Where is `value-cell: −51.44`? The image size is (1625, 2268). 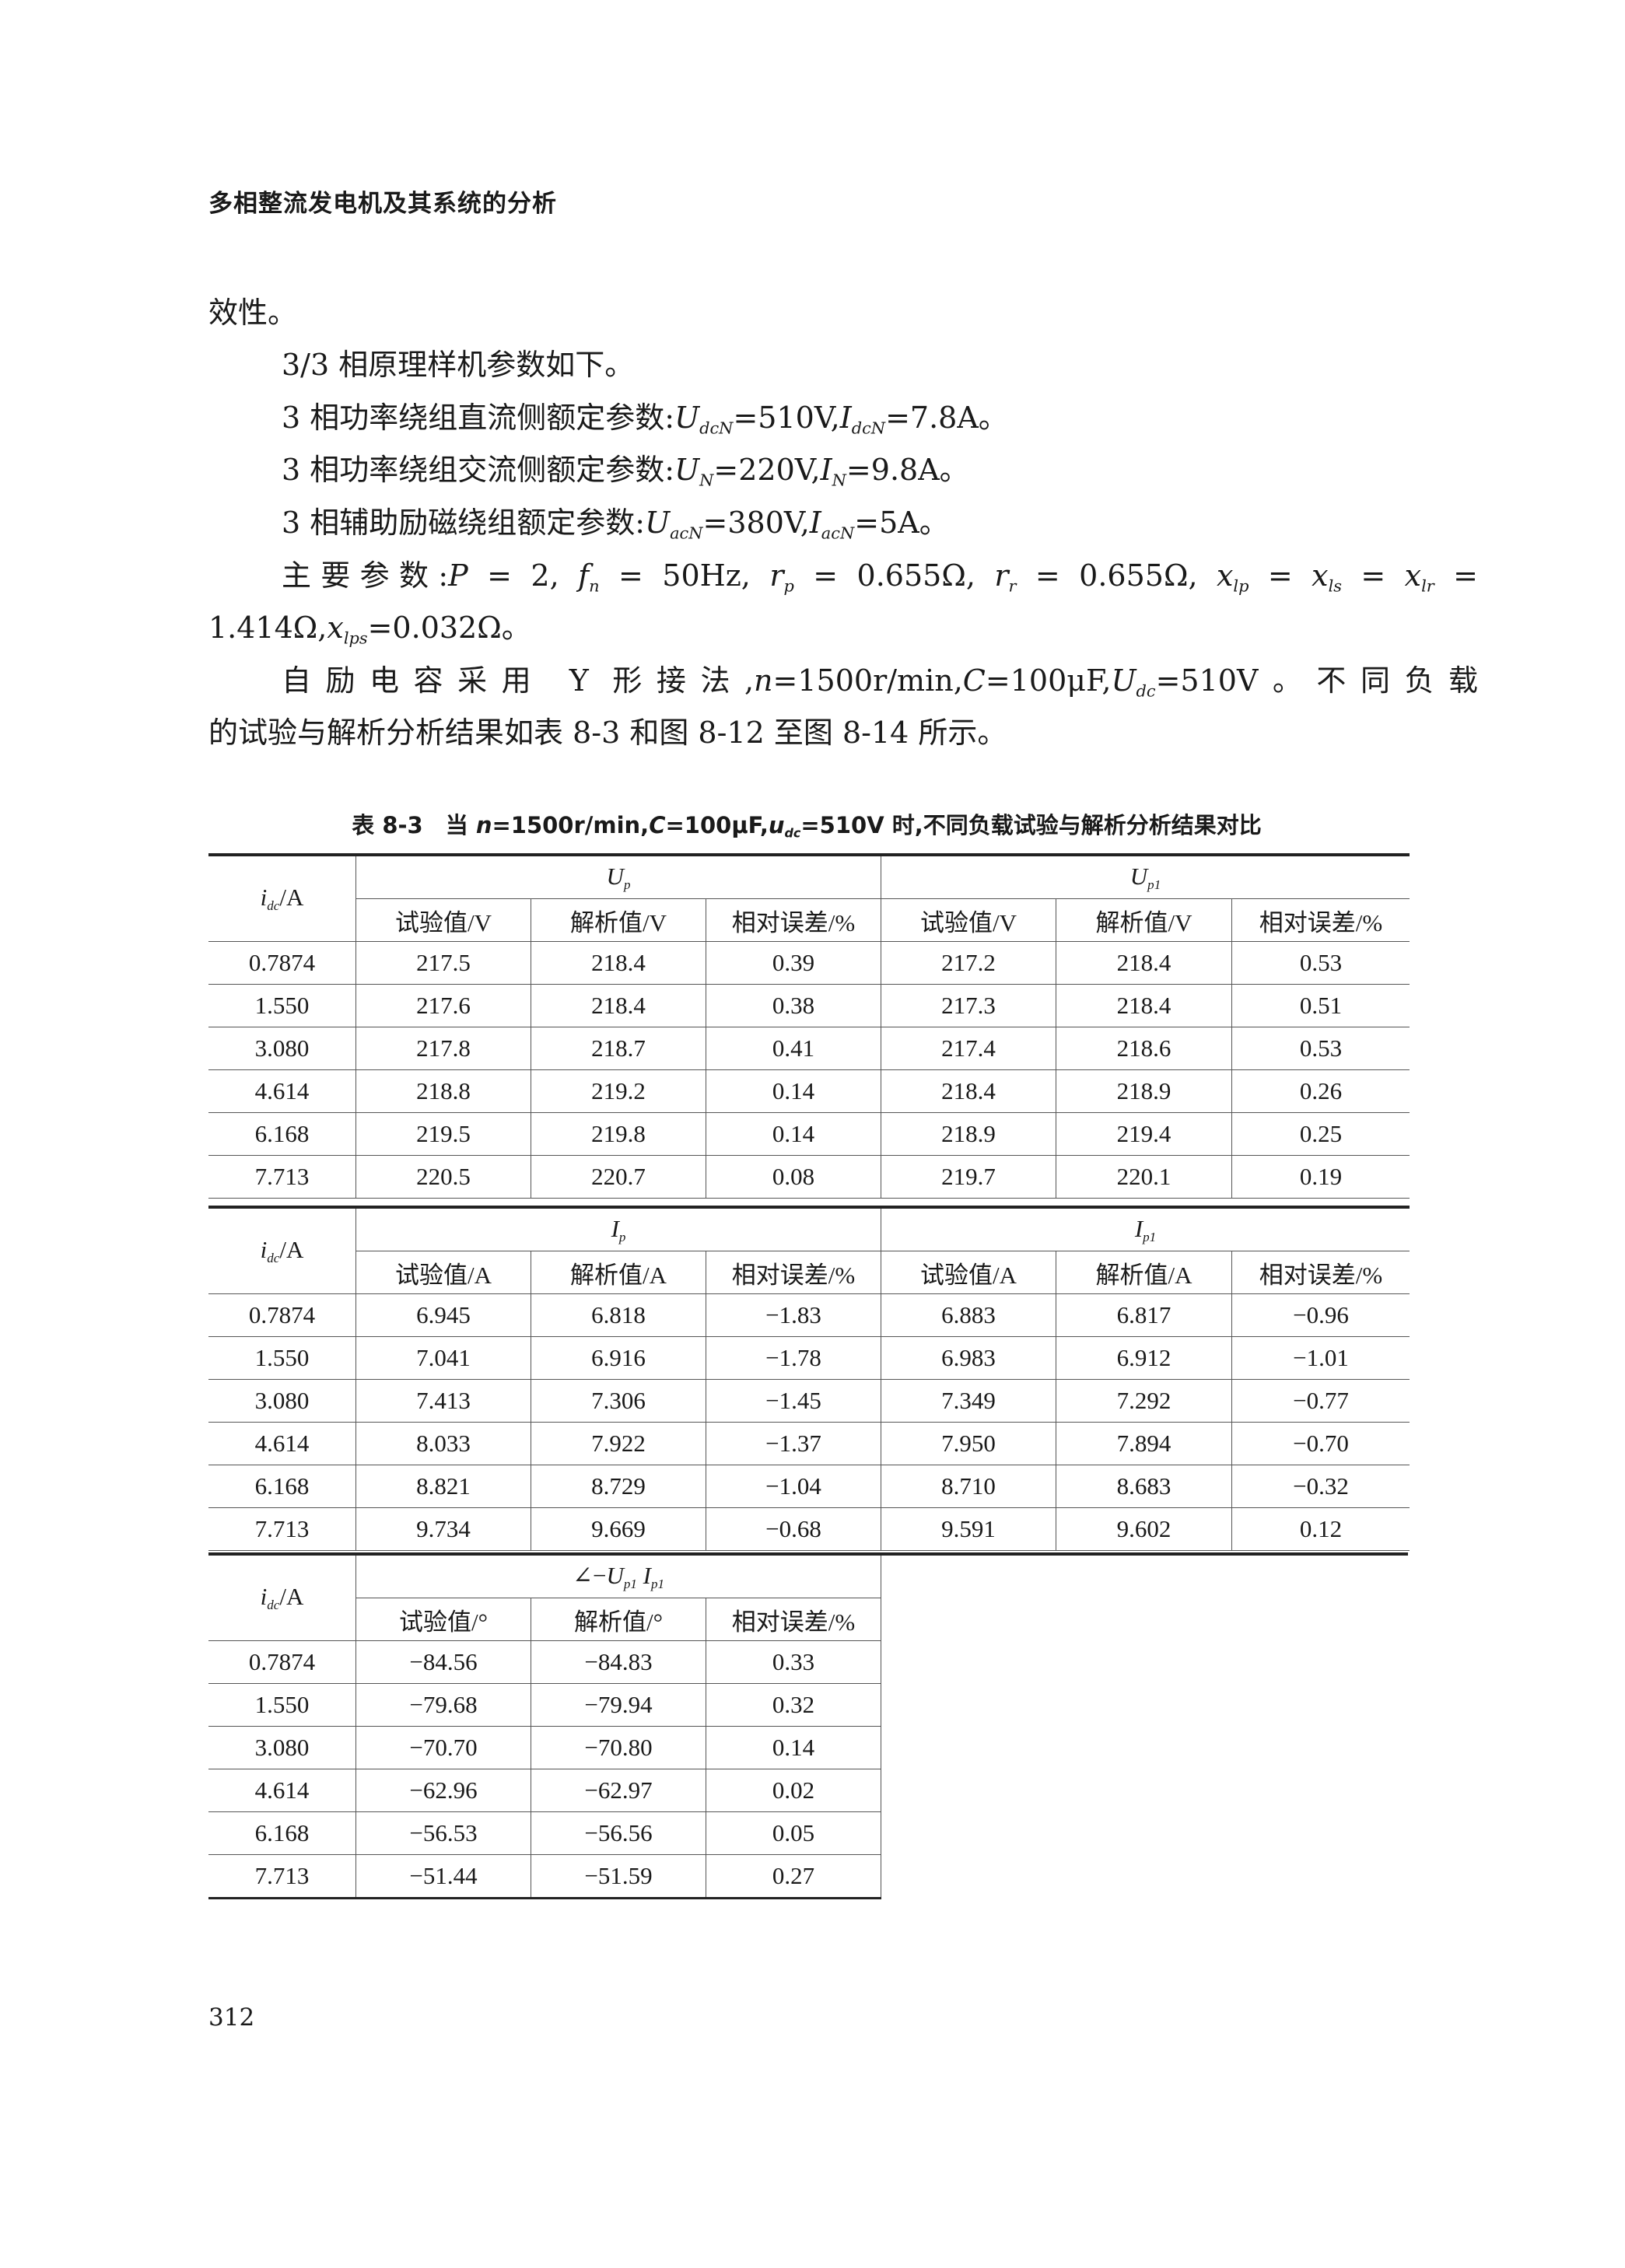
value-cell: −51.44 is located at coordinates (443, 1877).